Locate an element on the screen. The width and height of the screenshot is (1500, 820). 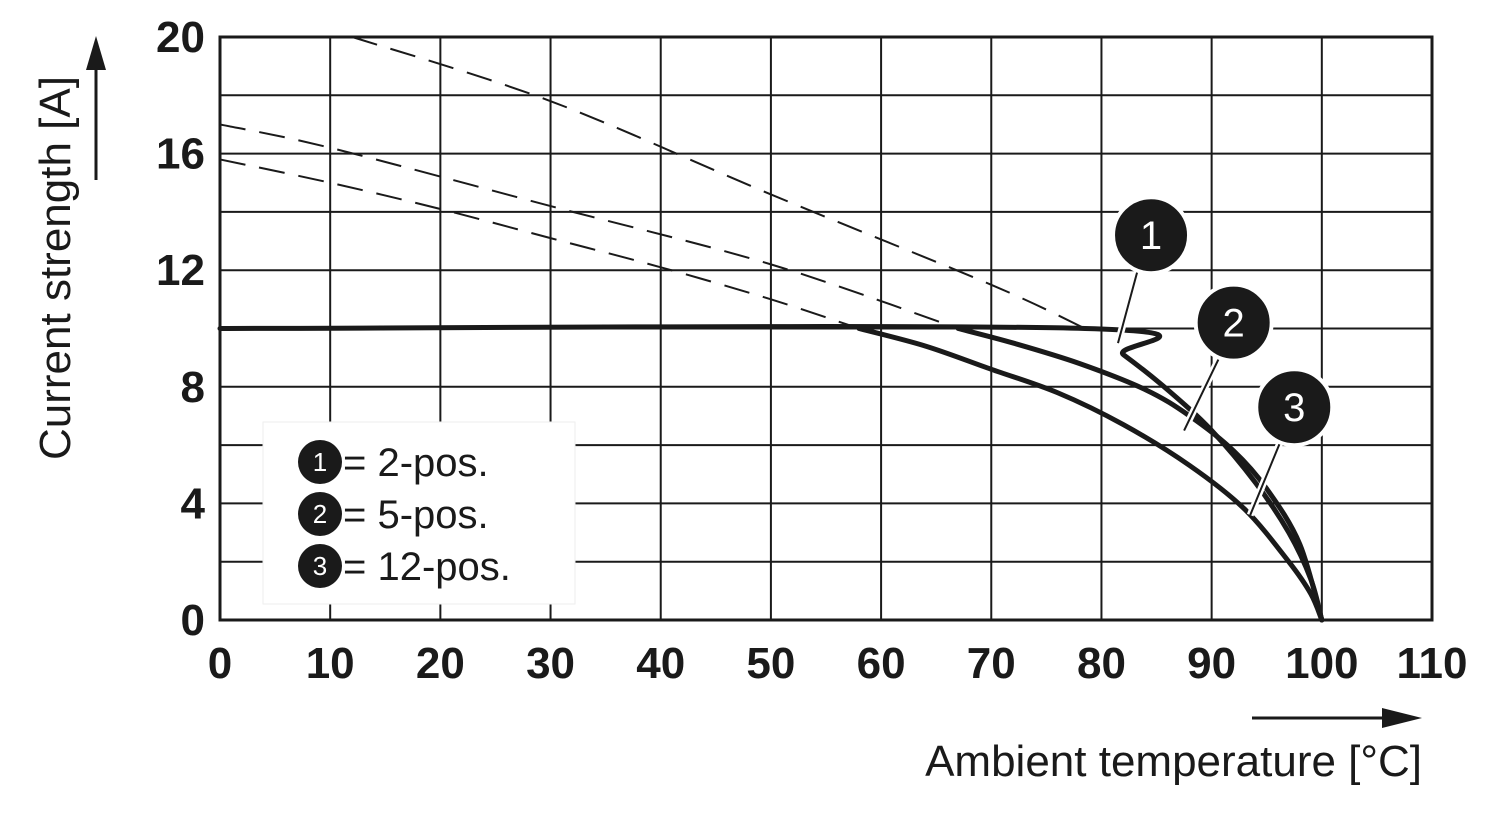
y-axis-arrow-head is located at coordinates (96, 53).